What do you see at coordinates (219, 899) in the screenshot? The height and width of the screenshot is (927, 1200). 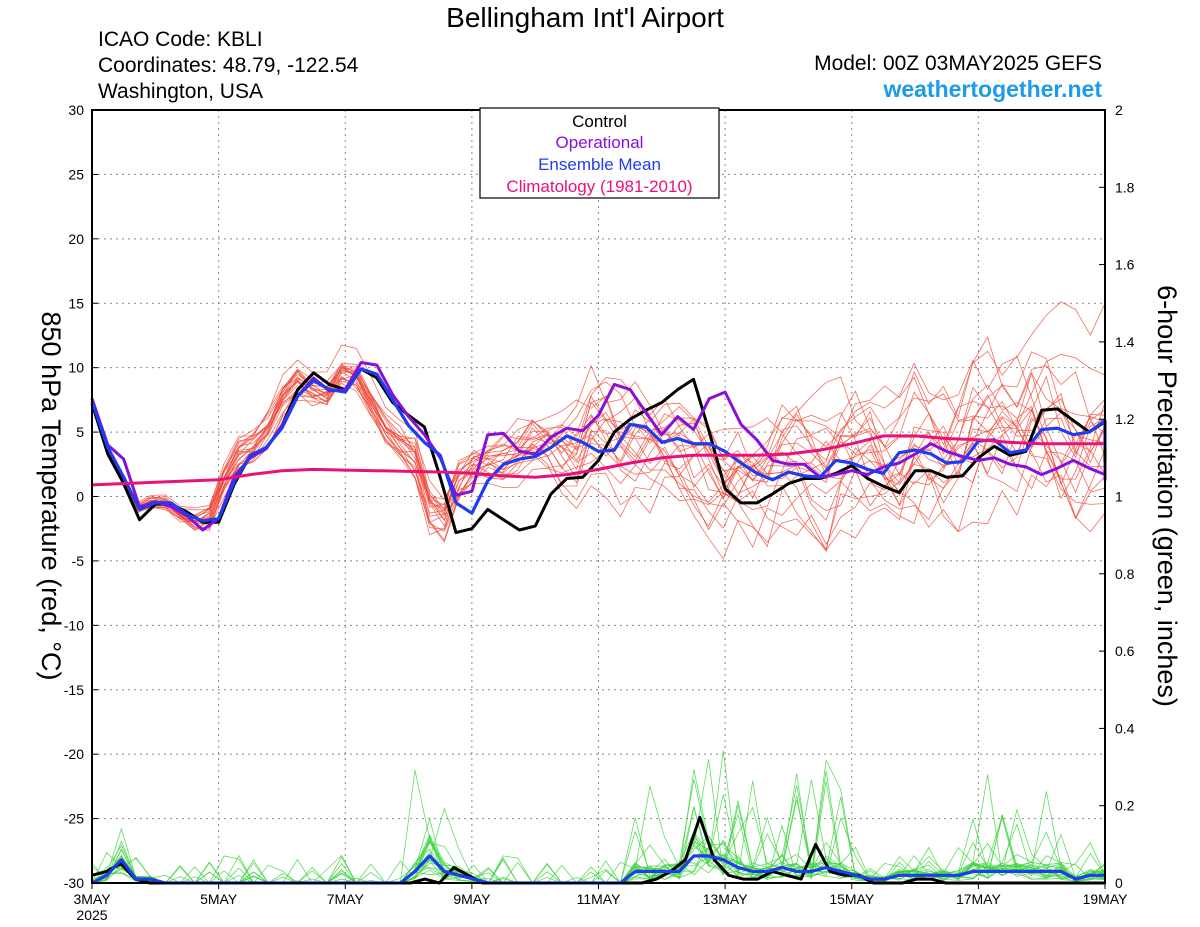 I see `x-tick-label: 5MAY` at bounding box center [219, 899].